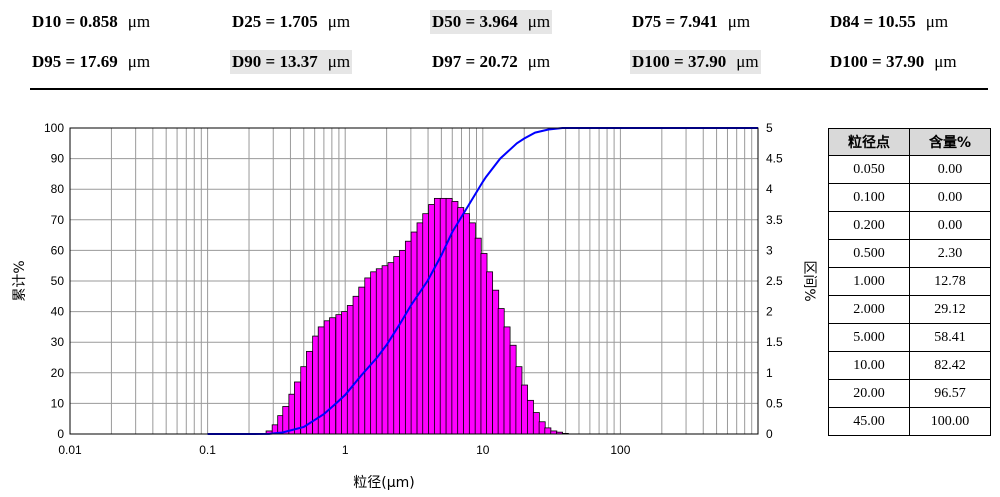  I want to click on y-right-tick-label: 4, so click(769, 189).